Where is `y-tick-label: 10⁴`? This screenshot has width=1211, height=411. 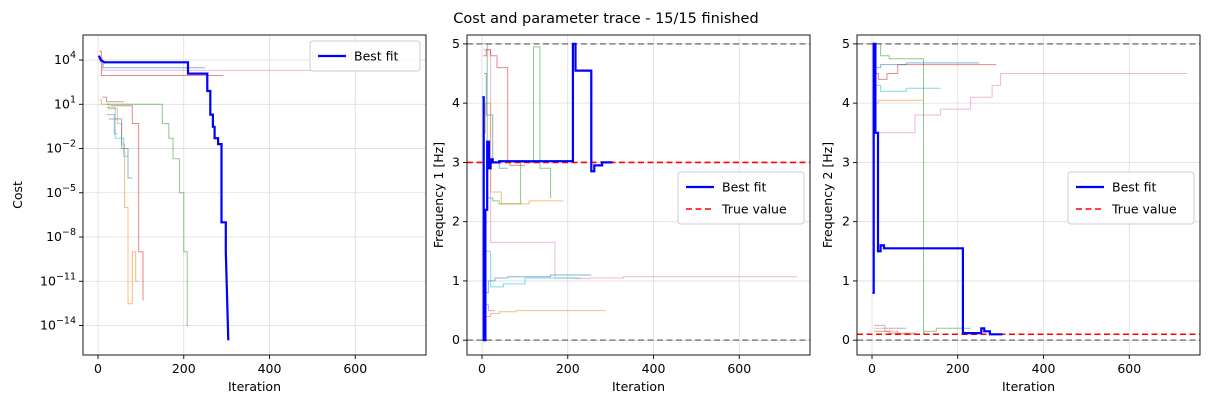 y-tick-label: 10⁴ is located at coordinates (65, 58).